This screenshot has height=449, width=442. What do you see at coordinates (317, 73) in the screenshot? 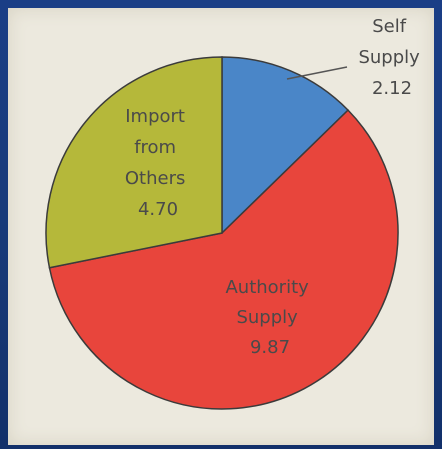
I see `self-supply-leader-line` at bounding box center [317, 73].